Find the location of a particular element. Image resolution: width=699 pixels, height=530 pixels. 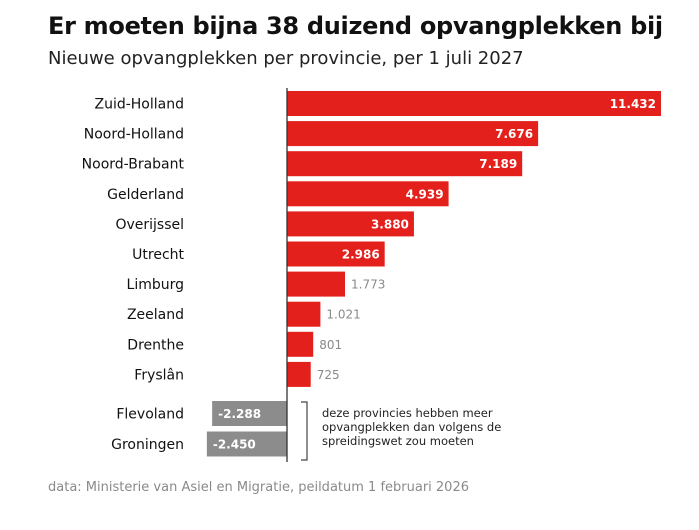

value-label: -2.288 is located at coordinates (239, 414).